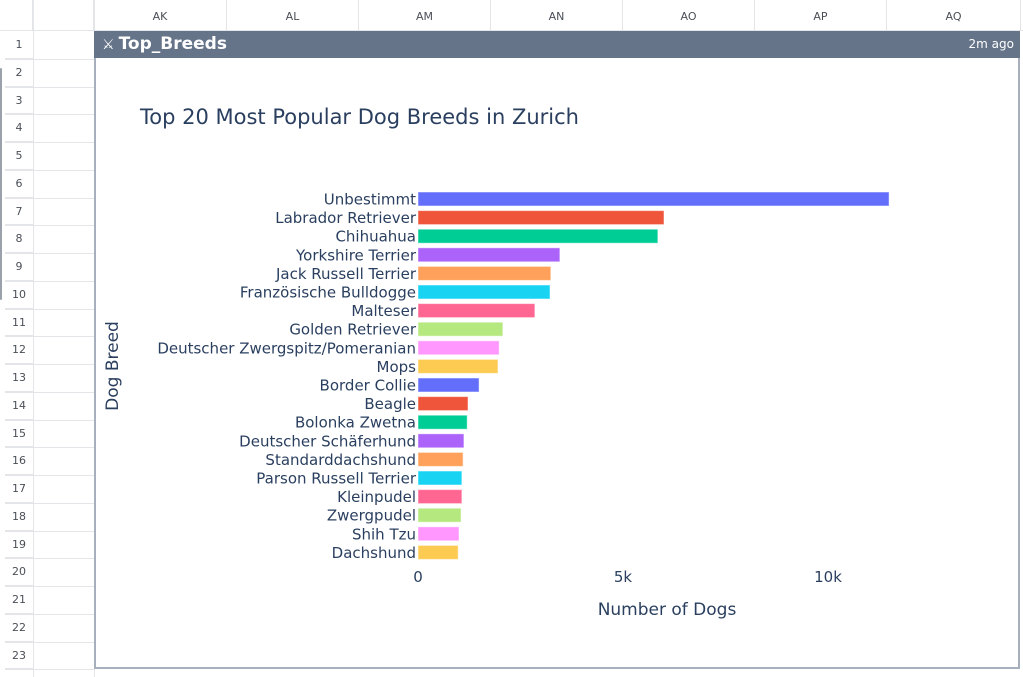 This screenshot has width=1023, height=677. I want to click on row-header: 20, so click(19, 572).